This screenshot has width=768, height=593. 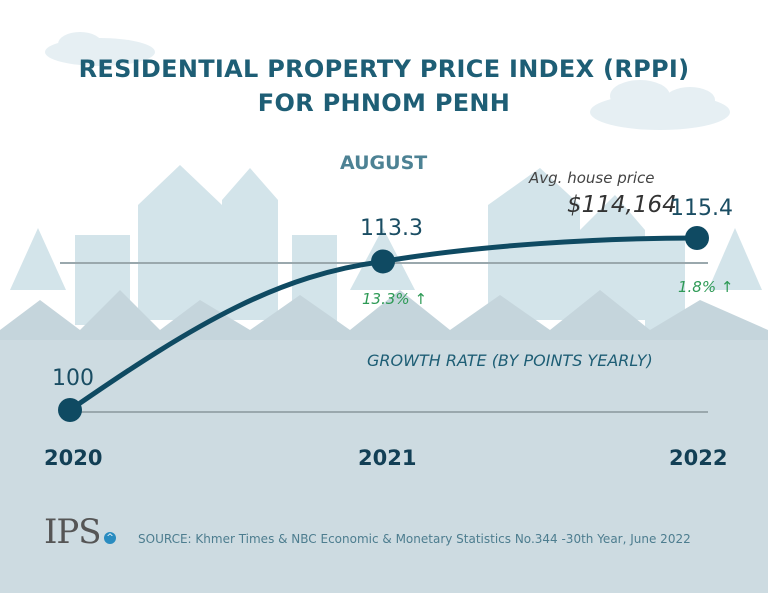 What do you see at coordinates (387, 458) in the screenshot?
I see `x-tick-2021: 2021` at bounding box center [387, 458].